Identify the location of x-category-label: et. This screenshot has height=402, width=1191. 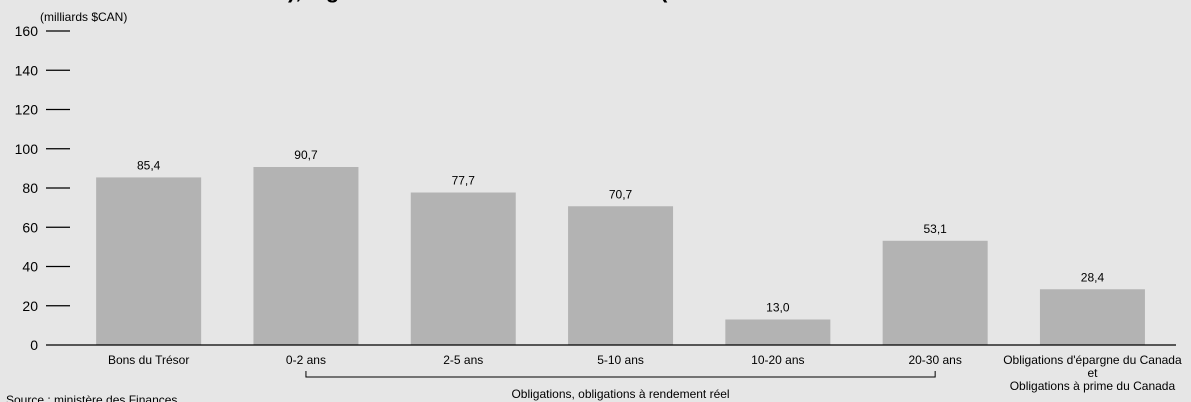
(1092, 373).